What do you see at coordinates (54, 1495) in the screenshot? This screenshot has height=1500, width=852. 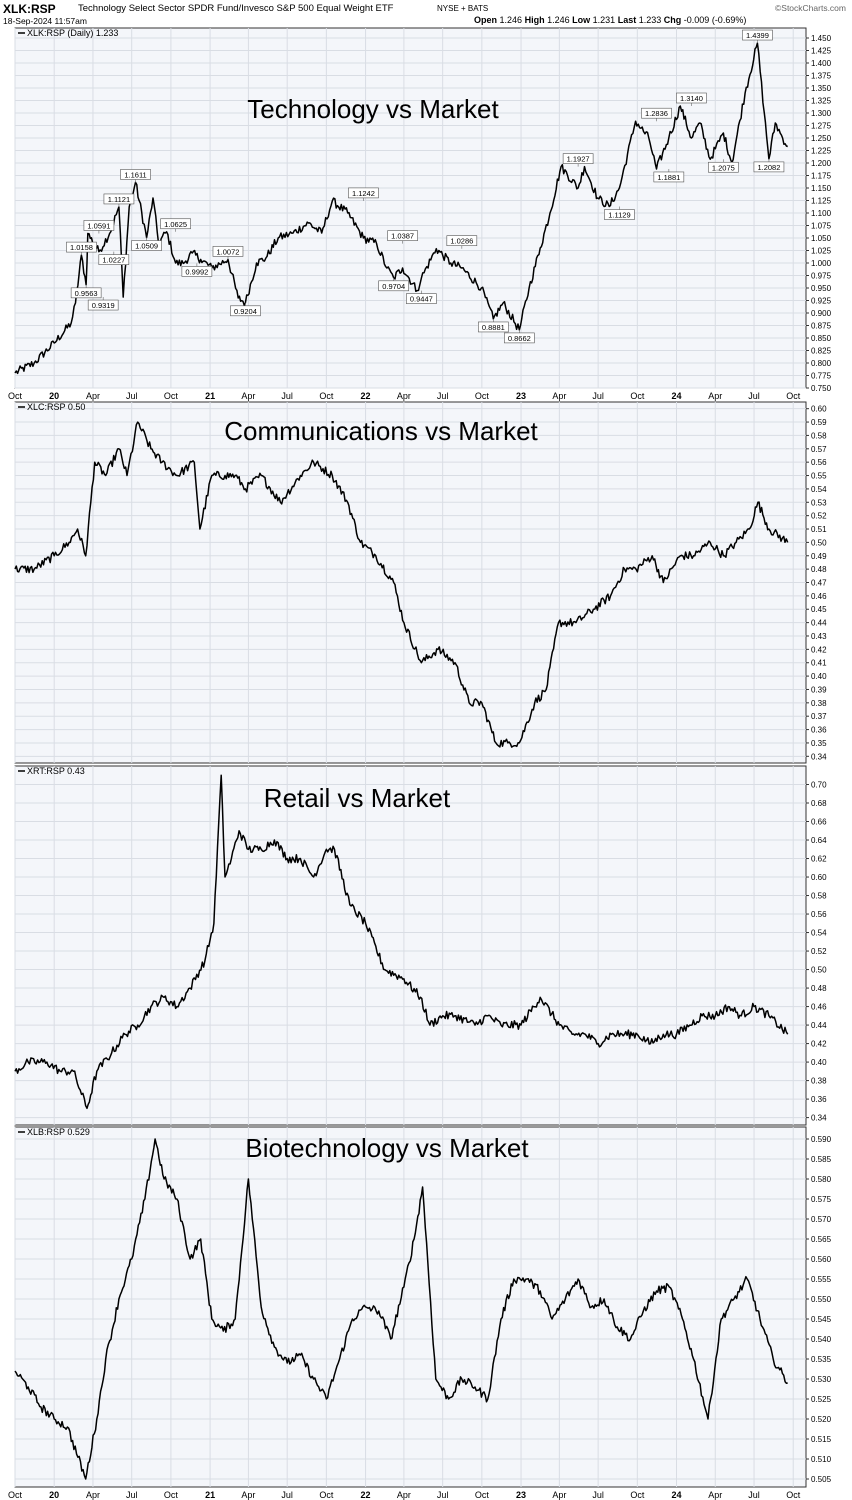 I see `x-tick-label: 20` at bounding box center [54, 1495].